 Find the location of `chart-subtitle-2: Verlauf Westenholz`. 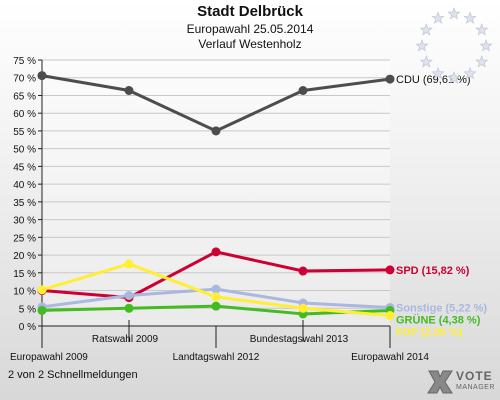

chart-subtitle-2: Verlauf Westenholz is located at coordinates (250, 44).